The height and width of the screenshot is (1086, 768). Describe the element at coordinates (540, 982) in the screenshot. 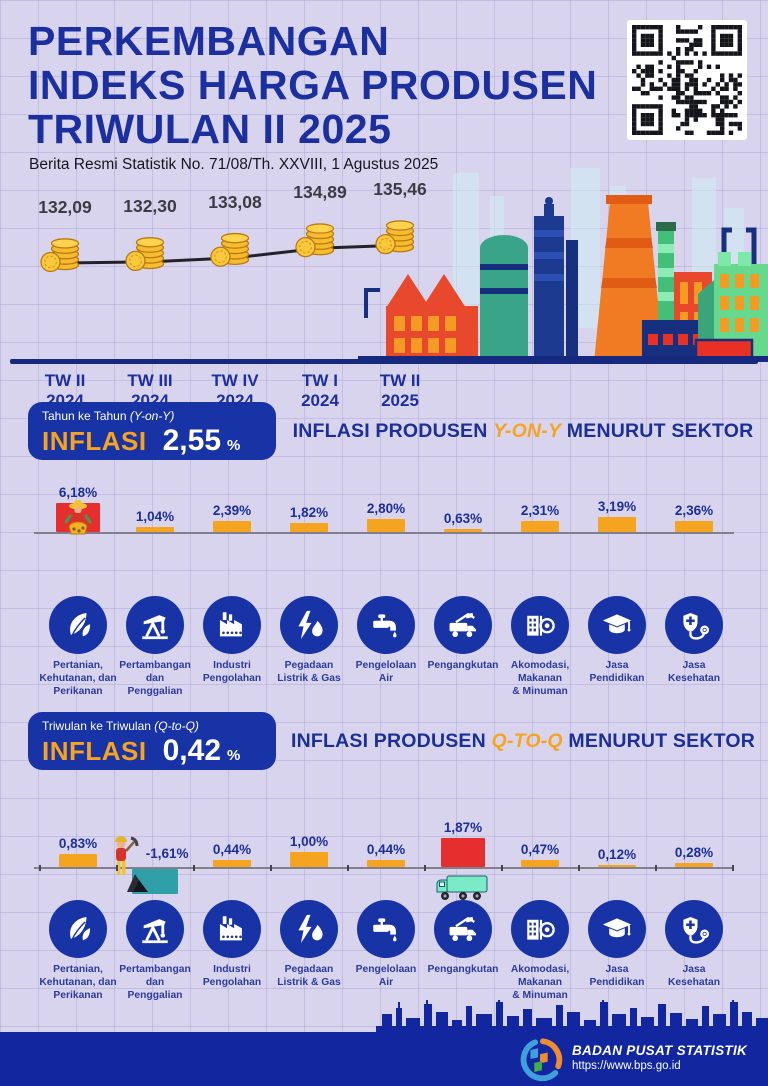

I see `sector-label: Akomodasi, Makanan & Minuman` at that location.